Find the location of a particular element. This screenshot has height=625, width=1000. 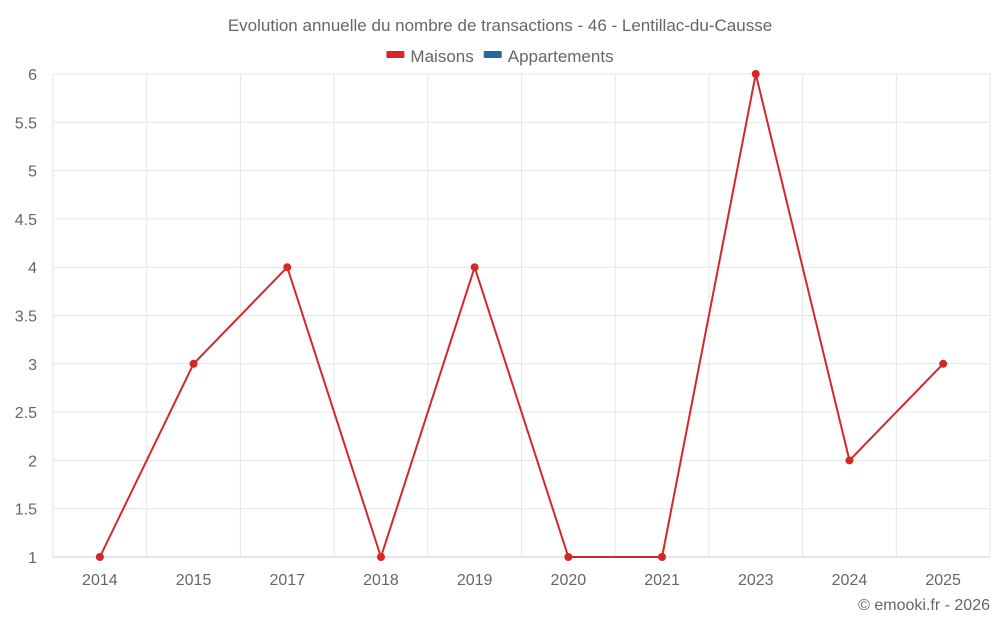

x-tick-label: 2021 is located at coordinates (662, 580).